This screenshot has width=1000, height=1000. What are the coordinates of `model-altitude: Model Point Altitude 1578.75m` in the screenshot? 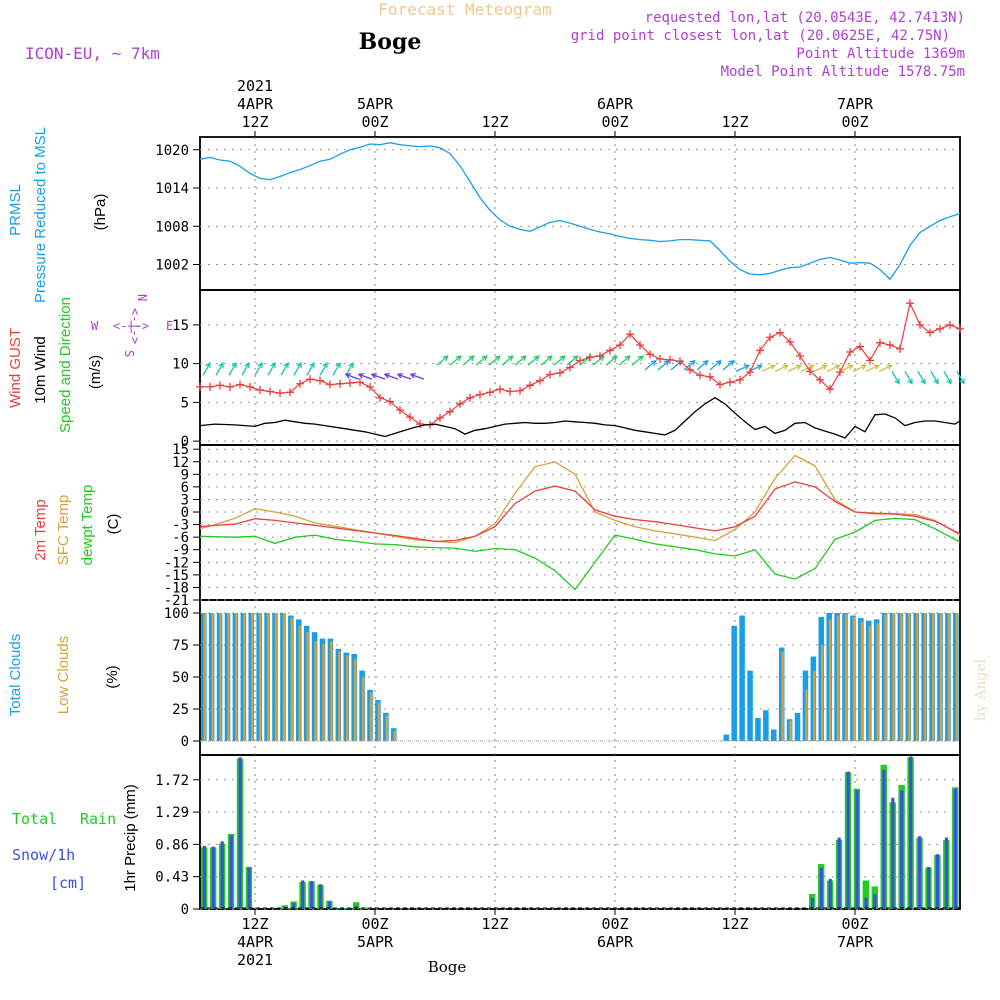 It's located at (843, 72).